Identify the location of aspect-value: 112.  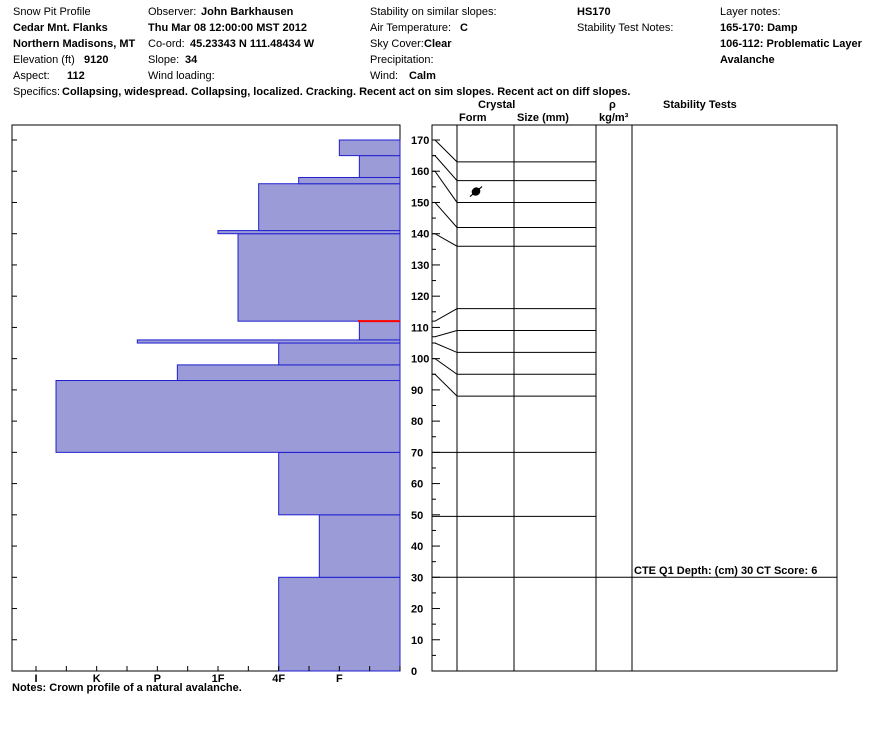
(76, 76).